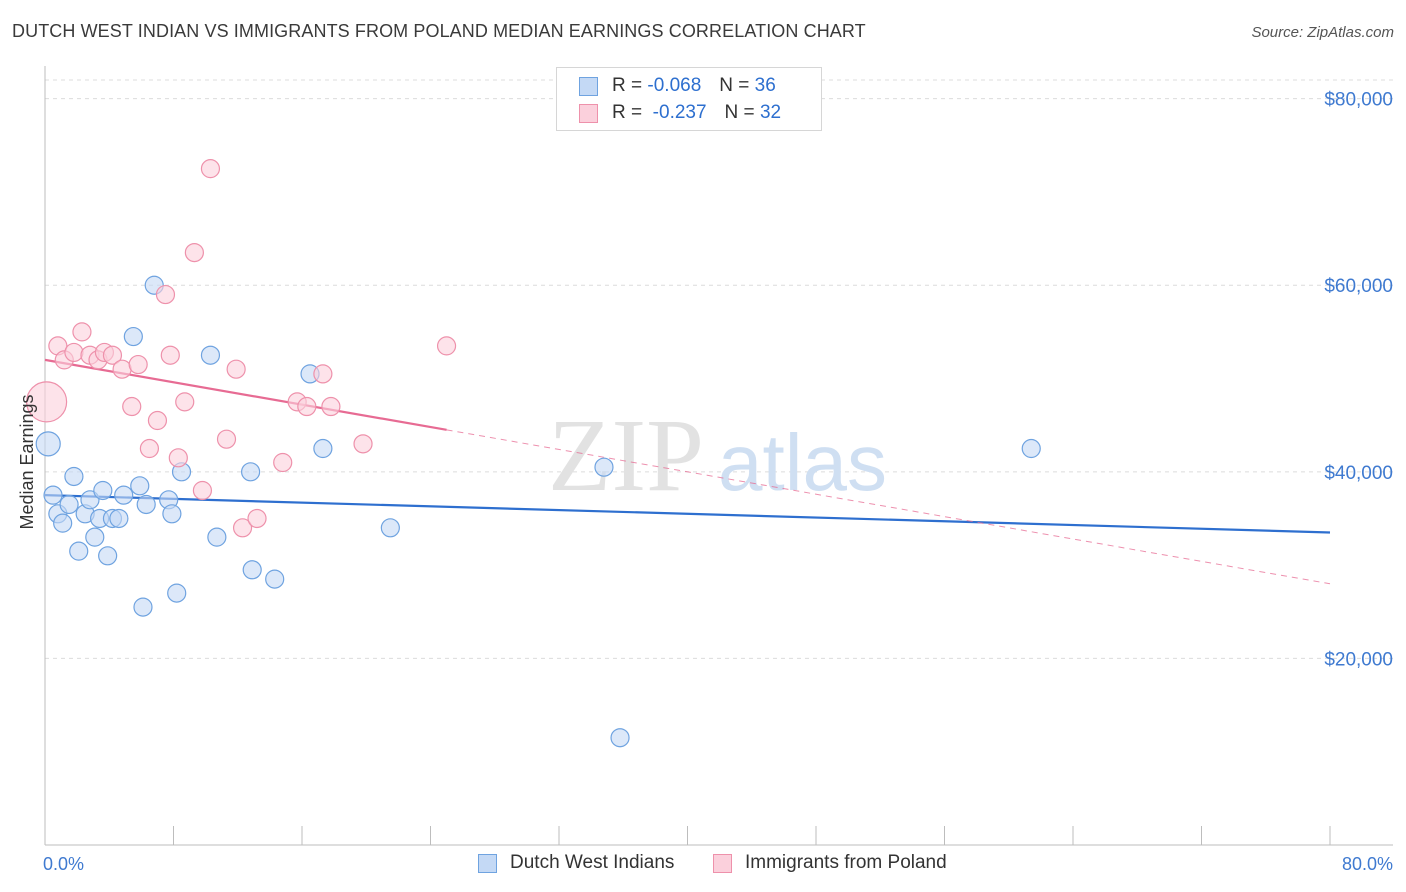 The image size is (1406, 892). What do you see at coordinates (802, 462) in the screenshot?
I see `watermark-atlas: atlas` at bounding box center [802, 462].